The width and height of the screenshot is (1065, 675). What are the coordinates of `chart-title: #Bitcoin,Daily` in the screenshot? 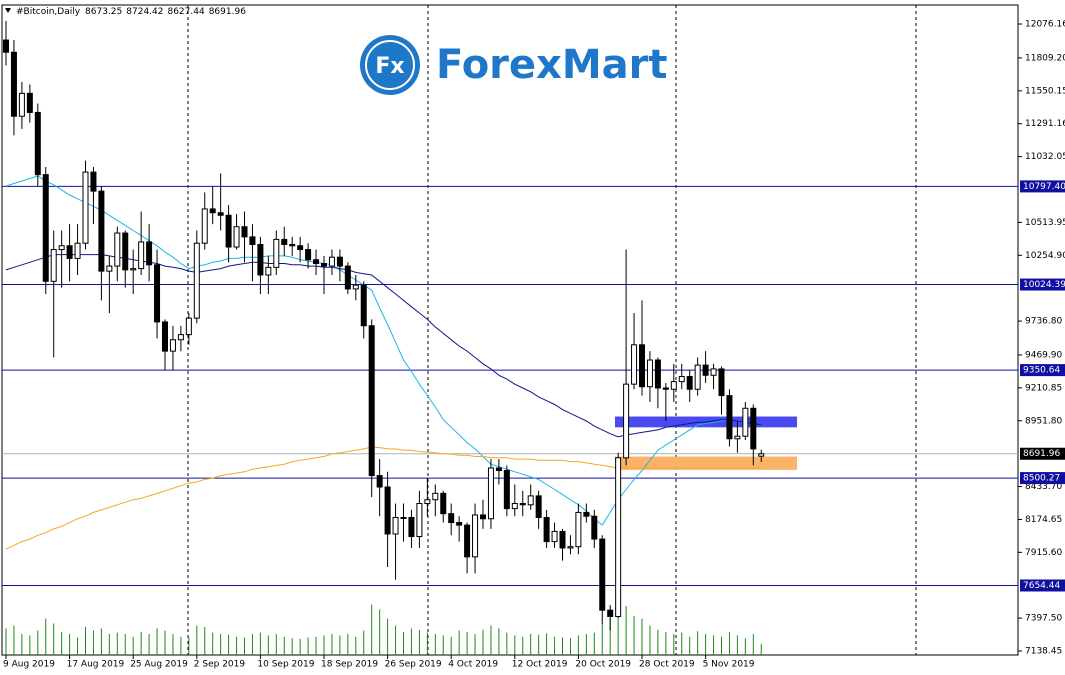 It's located at (48, 12).